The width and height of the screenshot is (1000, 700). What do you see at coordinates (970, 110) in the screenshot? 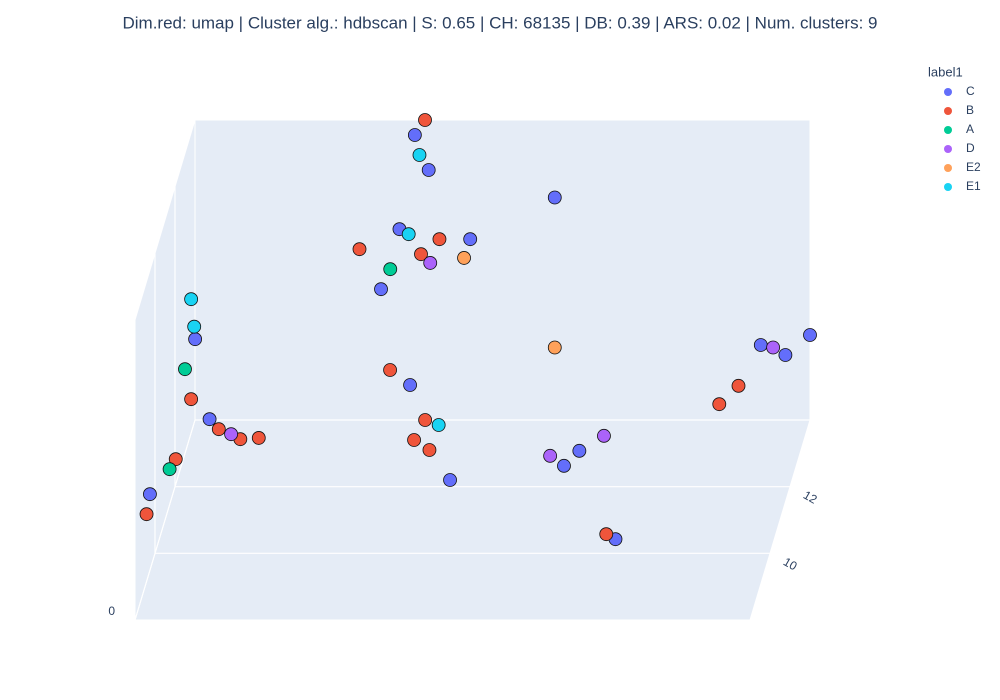
I see `legend-label: B` at bounding box center [970, 110].